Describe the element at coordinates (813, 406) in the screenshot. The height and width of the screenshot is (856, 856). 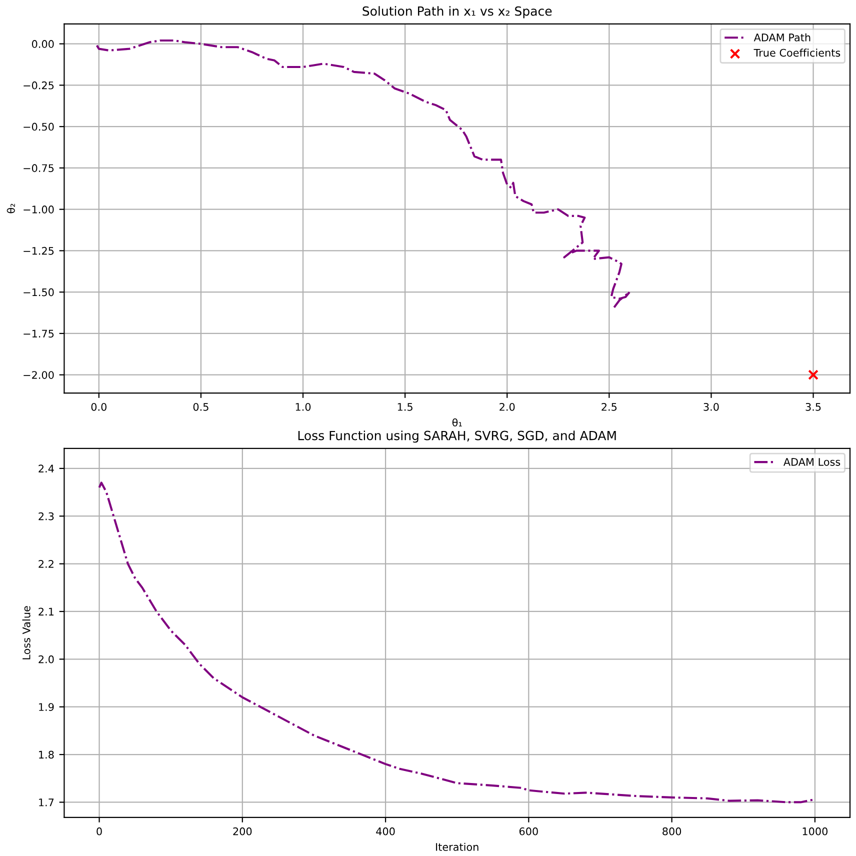
I see `x-tick-label: 3.5` at that location.